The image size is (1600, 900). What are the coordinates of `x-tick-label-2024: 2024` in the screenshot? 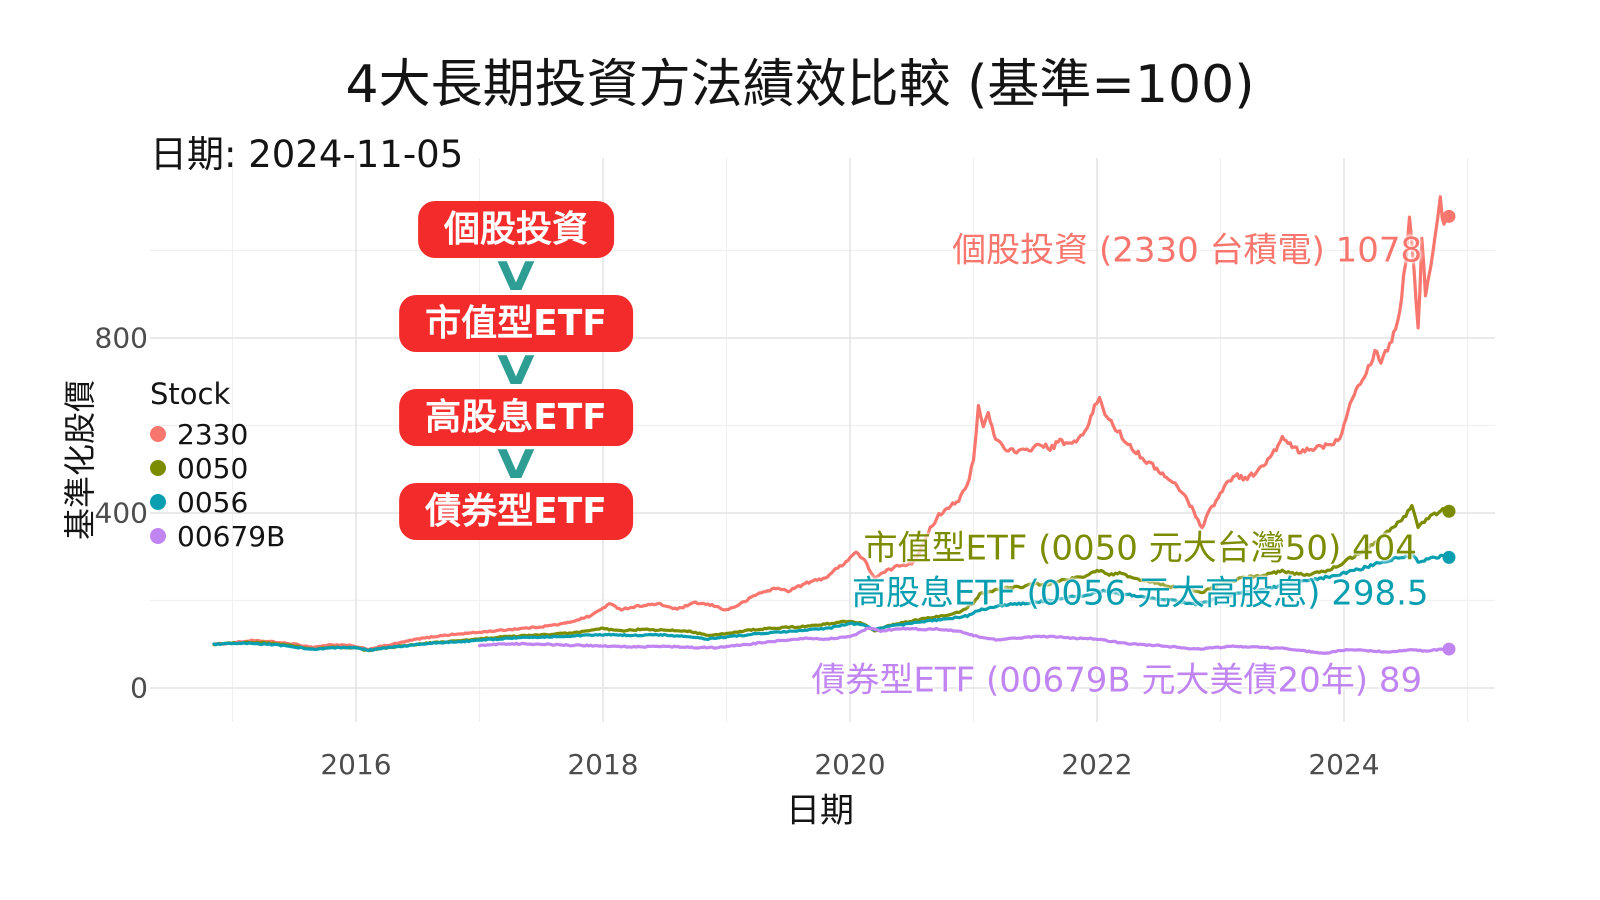 It's located at (1344, 764).